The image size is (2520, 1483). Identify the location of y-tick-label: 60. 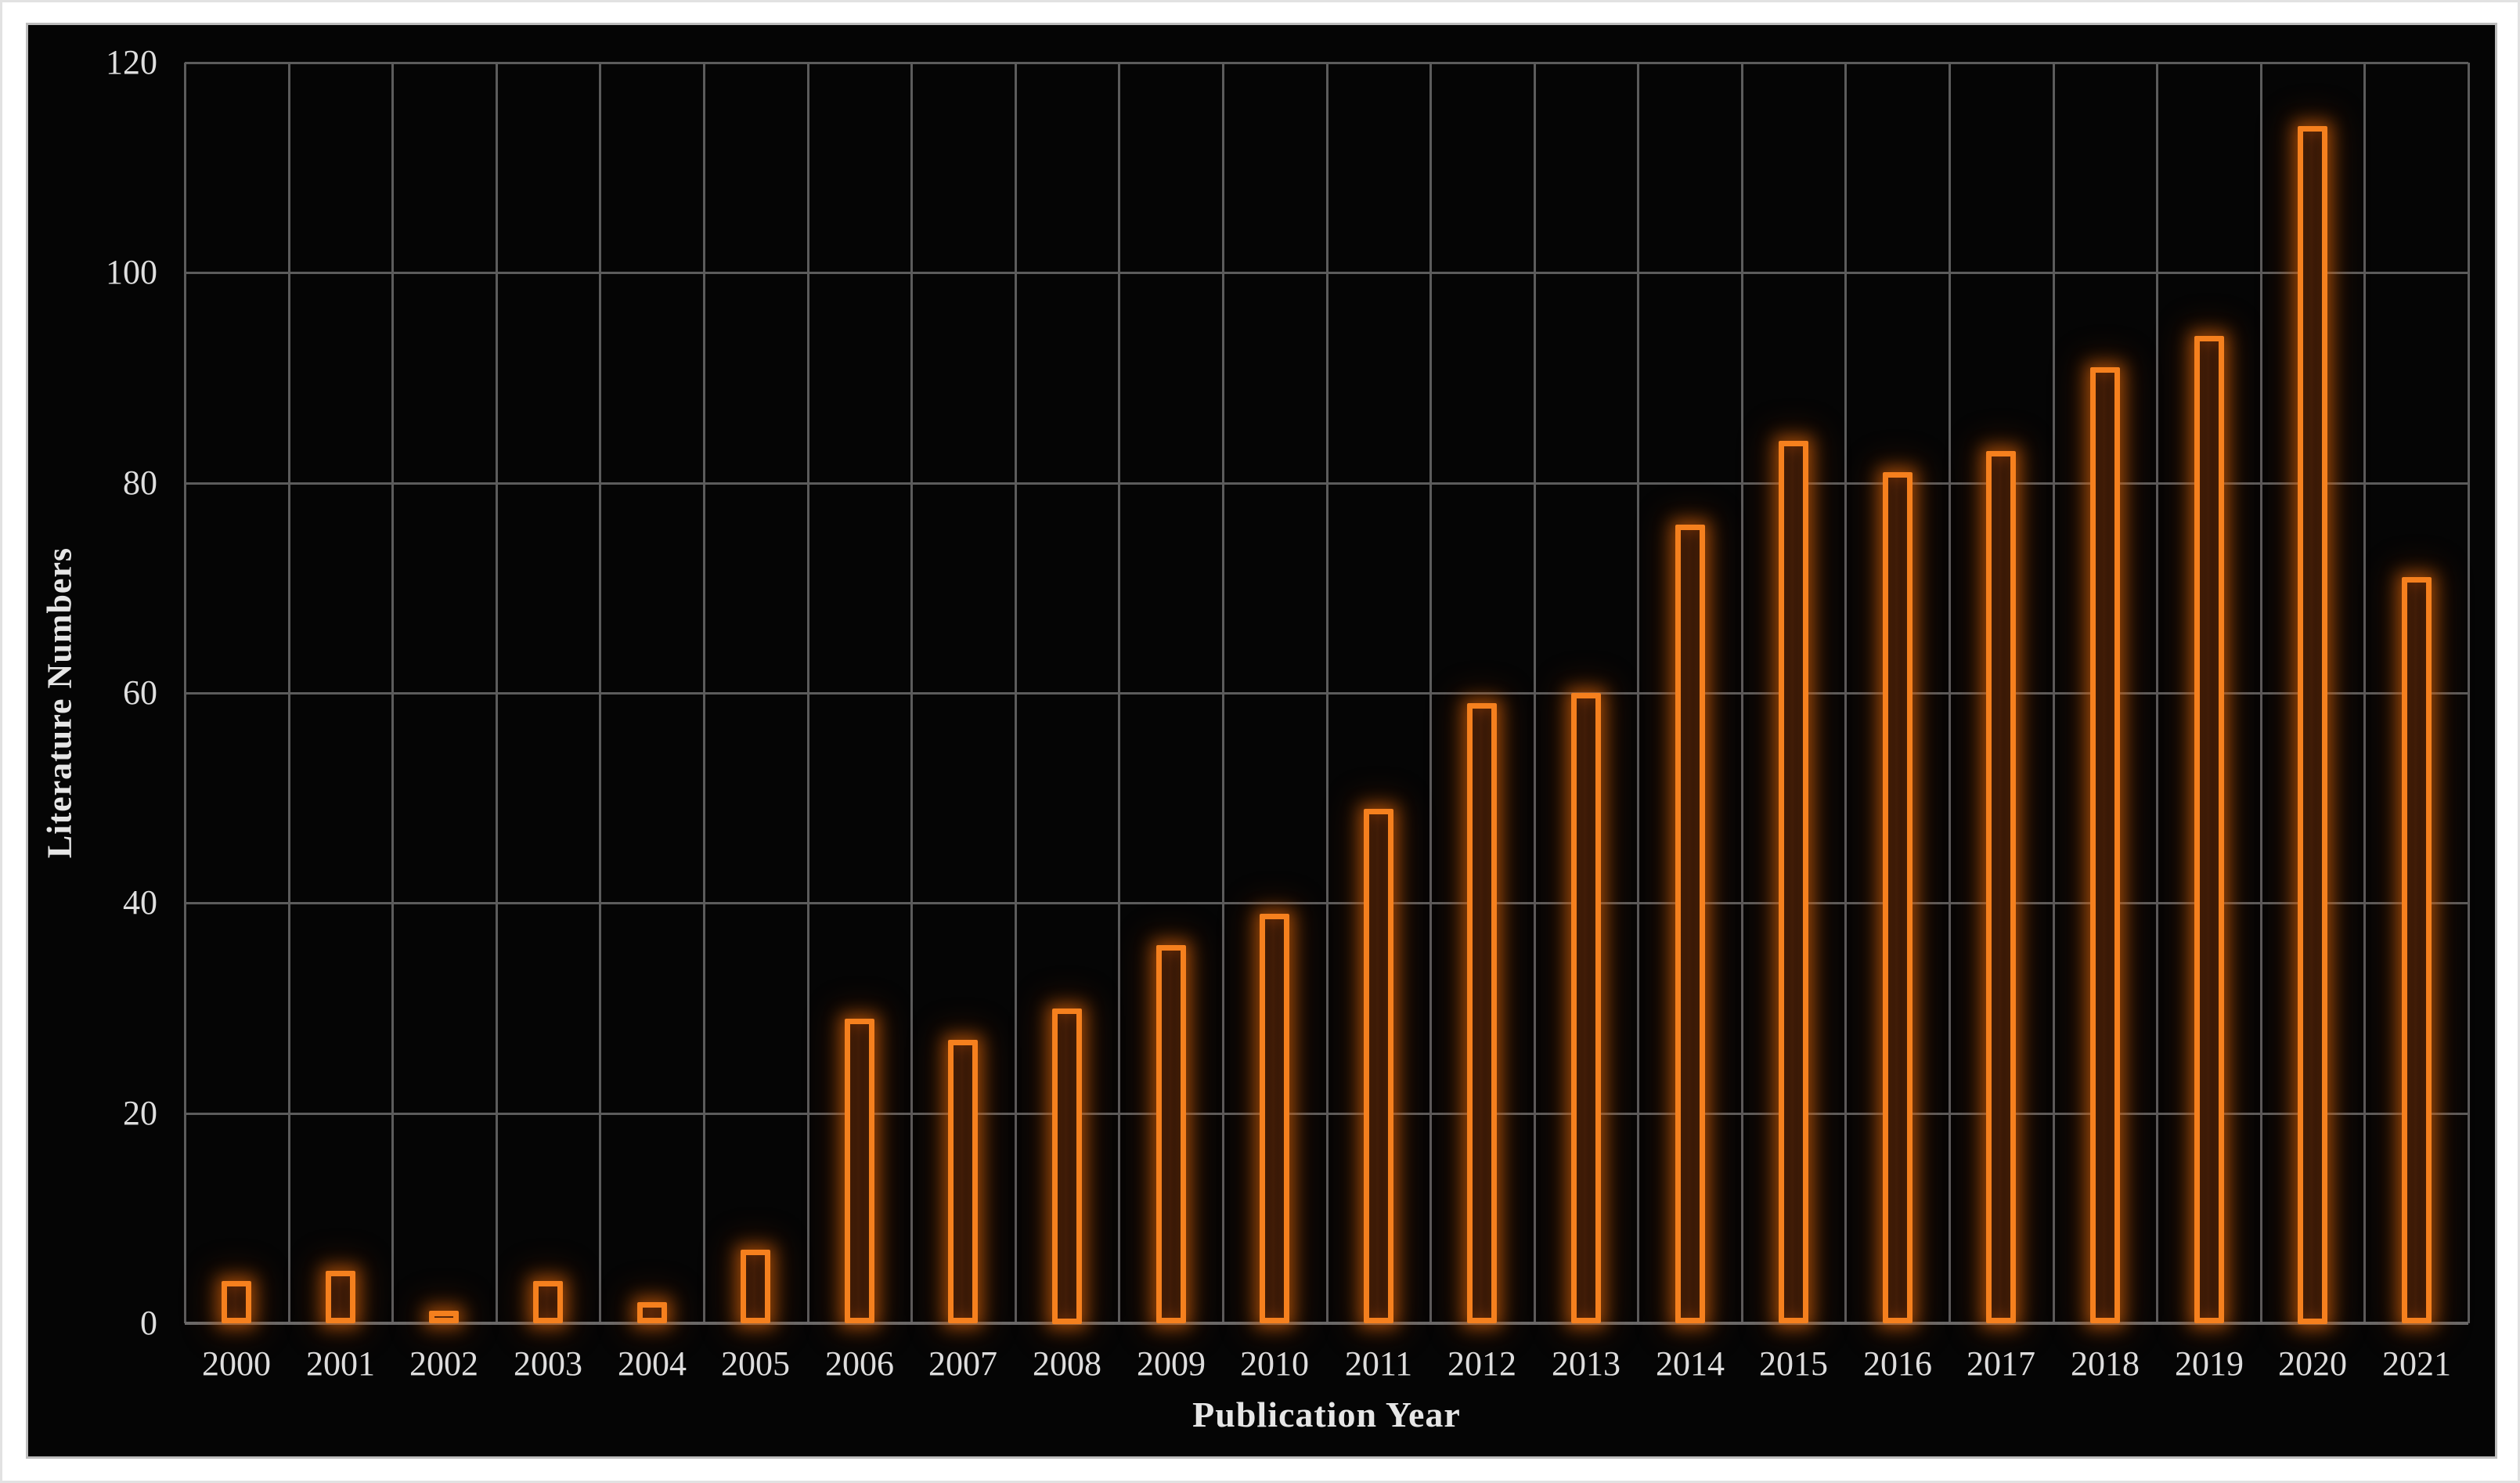
(140, 692).